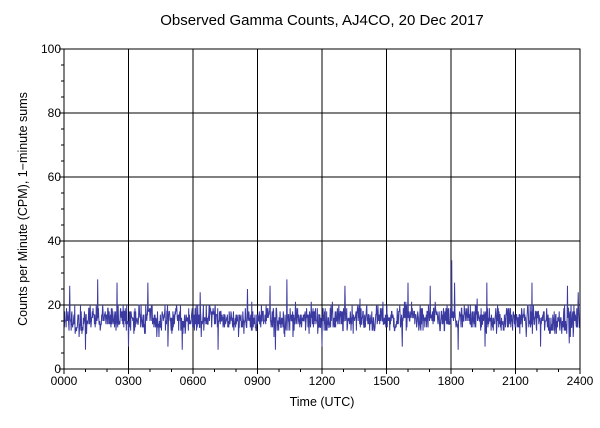 The height and width of the screenshot is (428, 600). I want to click on x-axis-ticks: 0000 0300 0600 0900 1200 1500 1800 2100 2400, so click(322, 378).